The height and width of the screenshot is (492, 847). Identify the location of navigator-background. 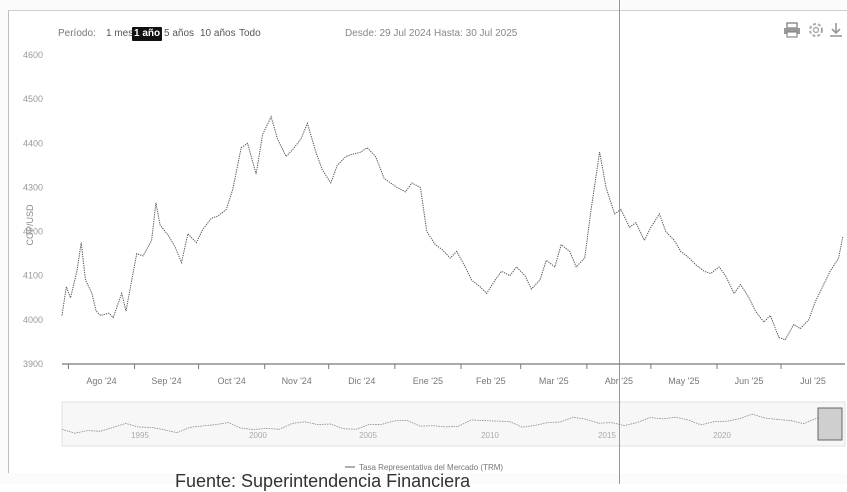
(453, 424).